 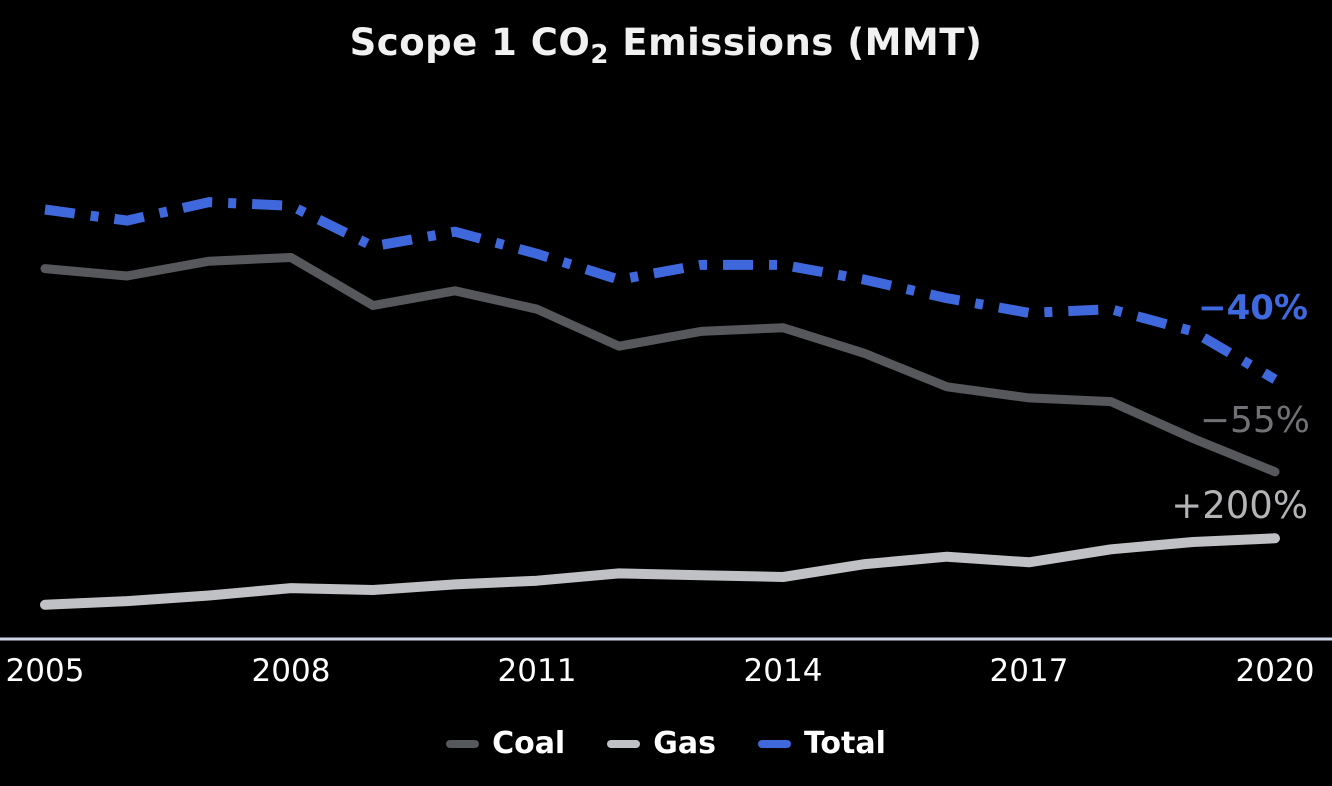 I want to click on annotation-total-change: −40%, so click(x=1253, y=308).